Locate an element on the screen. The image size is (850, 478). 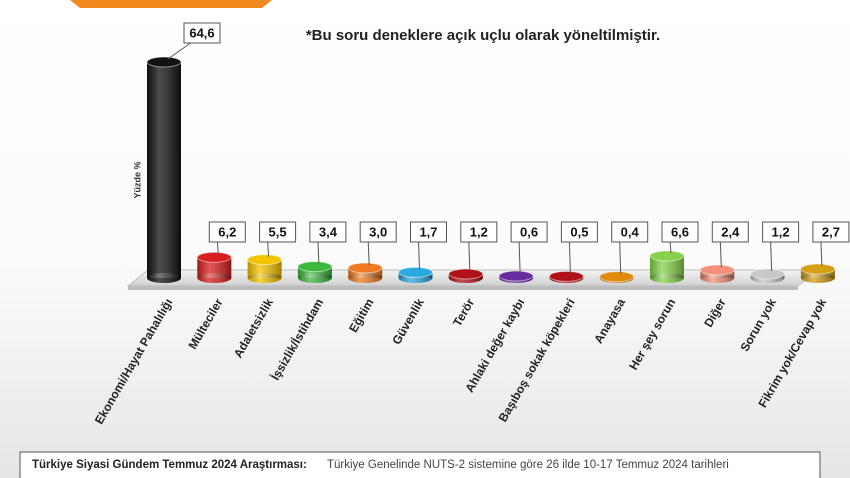
value-label: 1,7 is located at coordinates (428, 231).